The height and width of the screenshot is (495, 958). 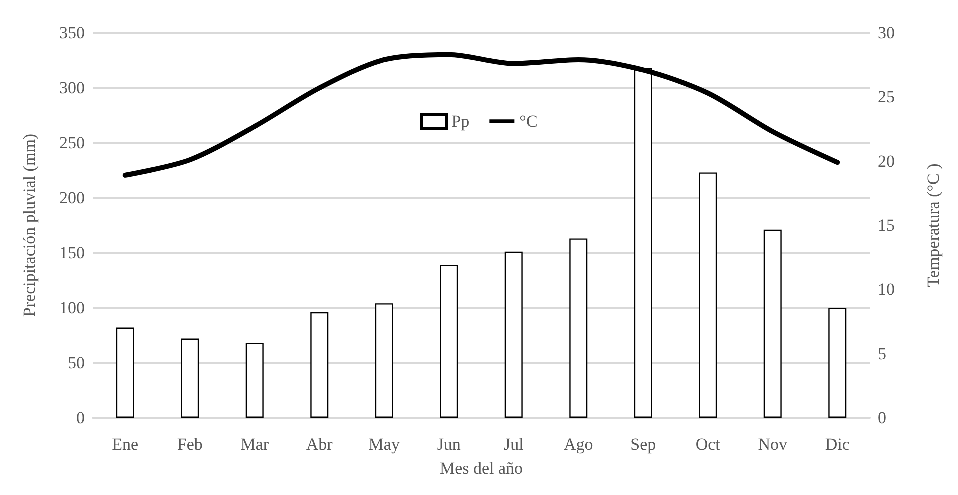 I want to click on y2-axis-title: Temperatura (°C ), so click(x=933, y=226).